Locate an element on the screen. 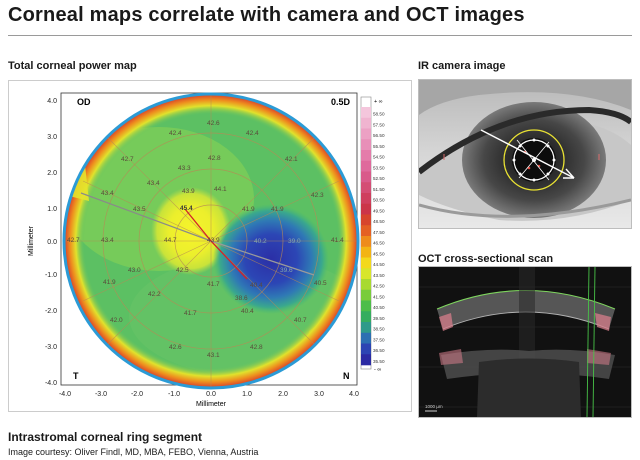 The image size is (640, 460). svg-text: 38.6 is located at coordinates (241, 298).